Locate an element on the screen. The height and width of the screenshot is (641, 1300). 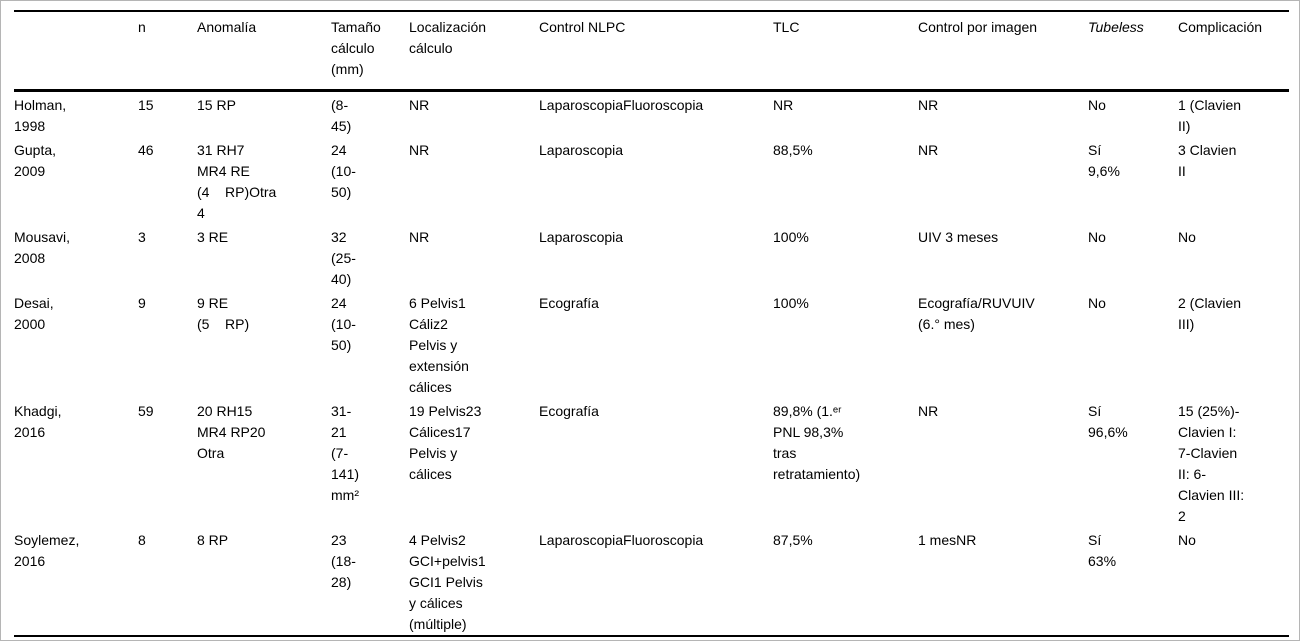
cell-complicacion: 2 (Clavien III) is located at coordinates (1210, 313).